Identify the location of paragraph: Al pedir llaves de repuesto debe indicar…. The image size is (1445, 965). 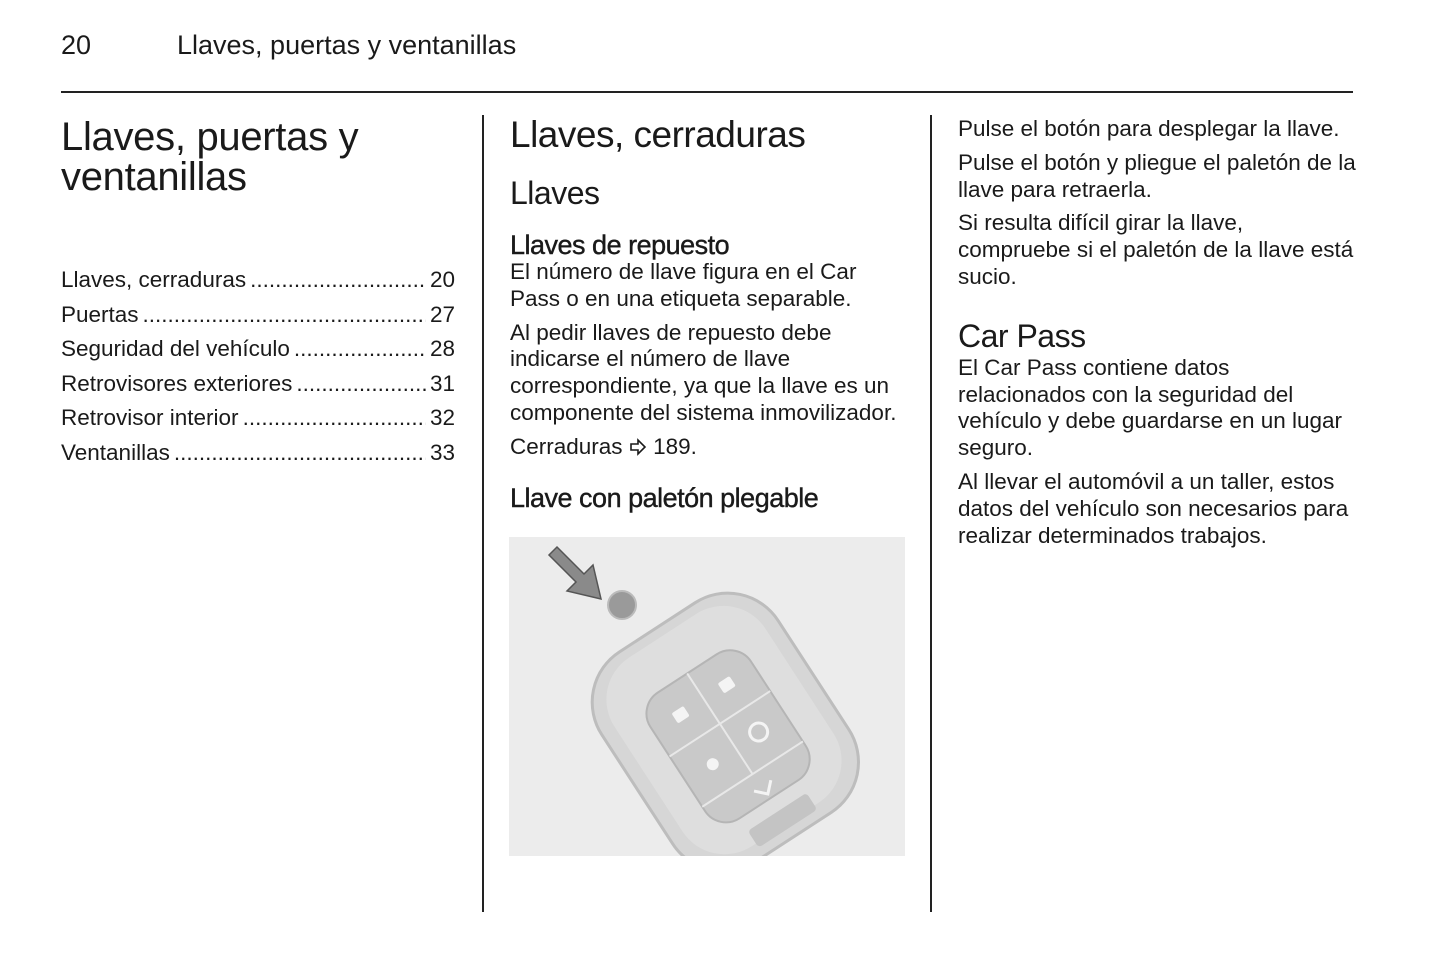
(703, 372).